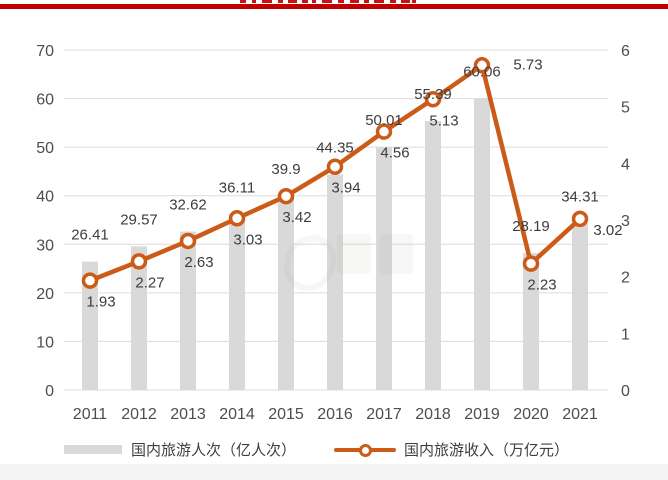 The width and height of the screenshot is (668, 480). What do you see at coordinates (625, 391) in the screenshot?
I see `y-right-tick-label: 0` at bounding box center [625, 391].